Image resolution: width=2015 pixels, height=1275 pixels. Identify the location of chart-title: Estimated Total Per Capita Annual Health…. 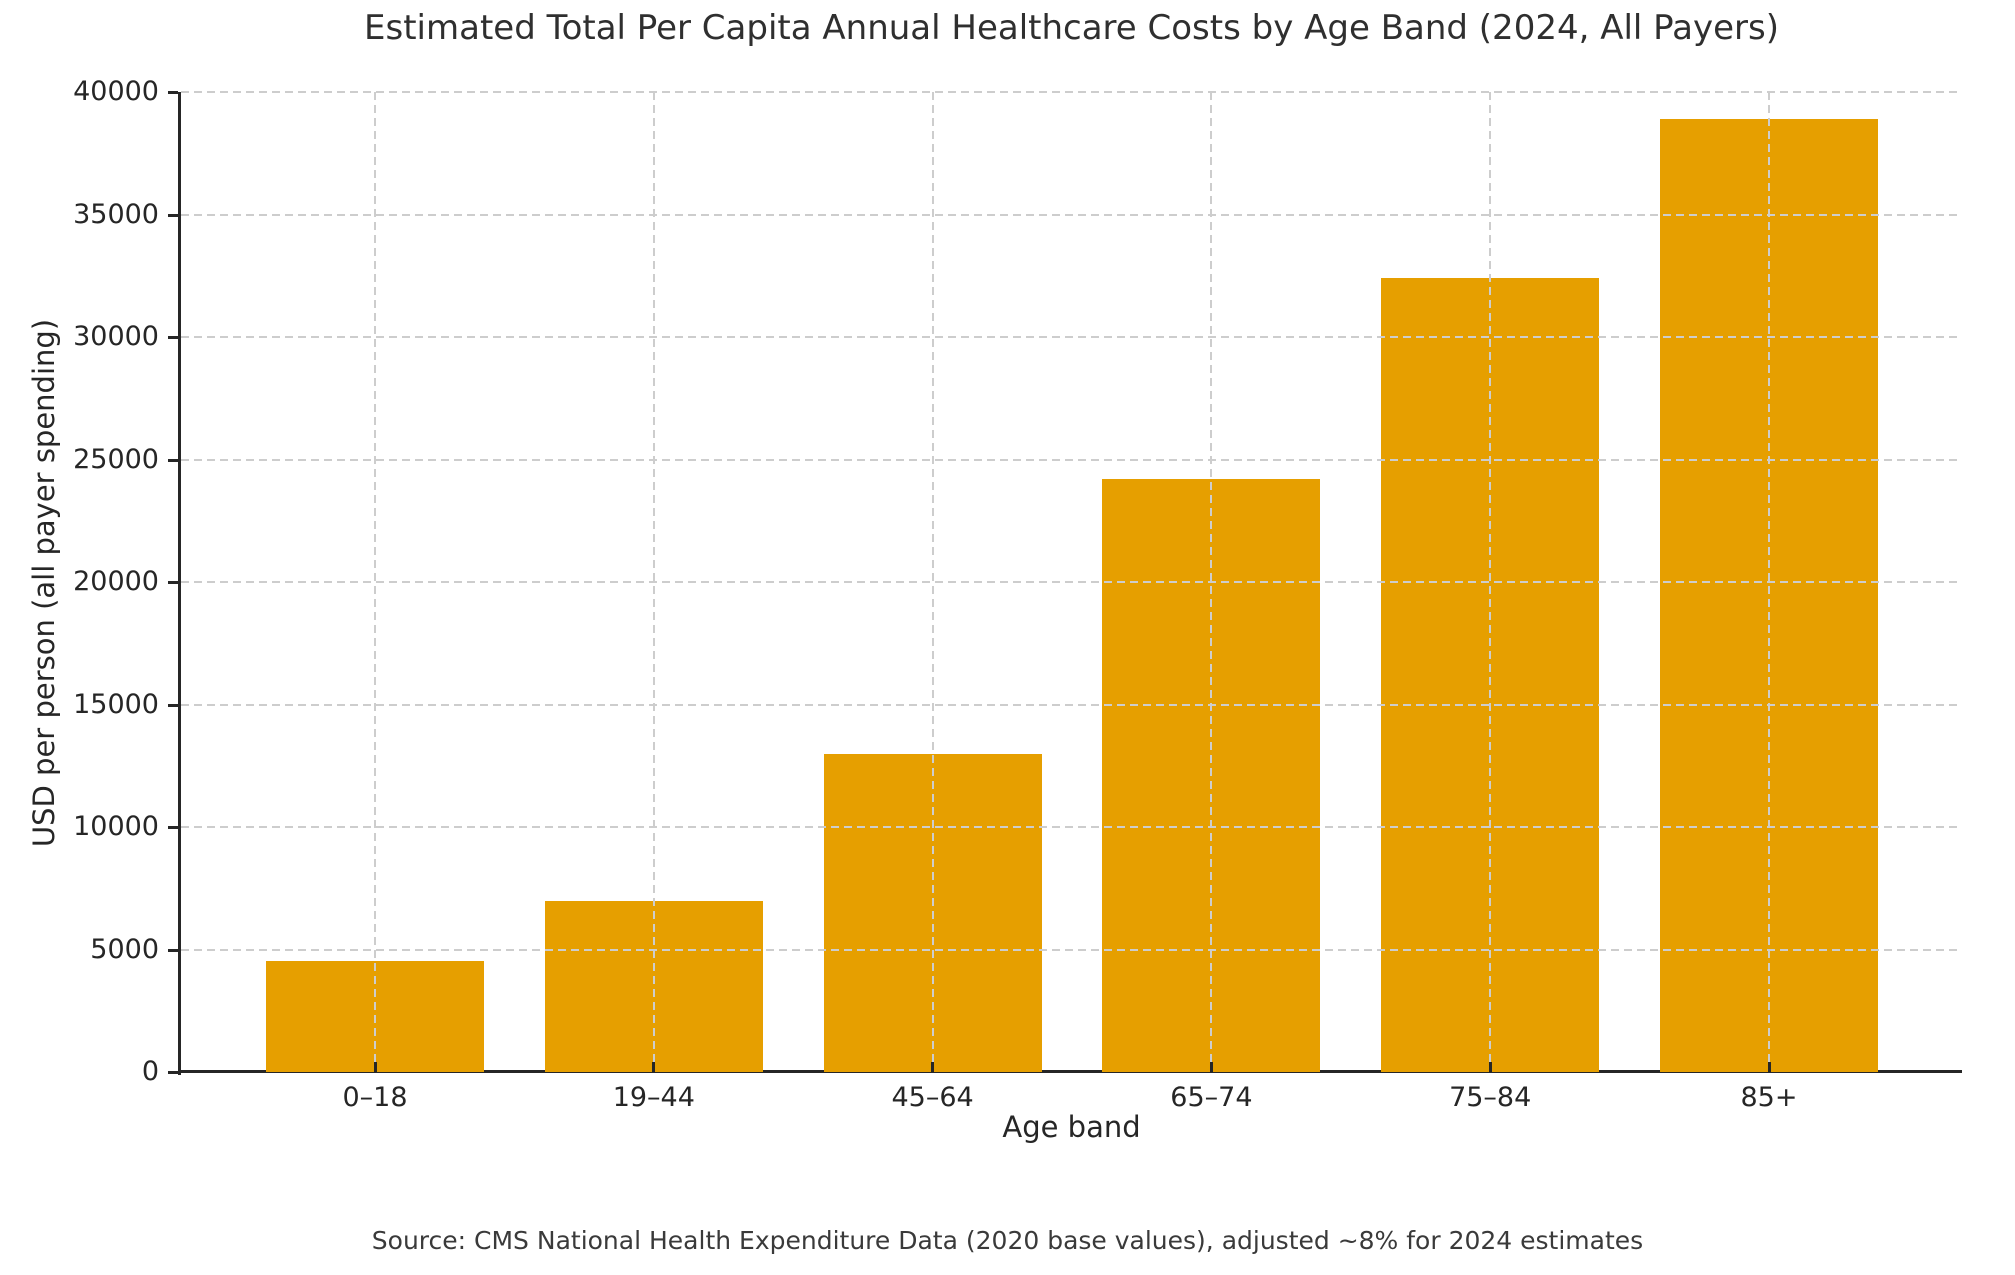
(1071, 28).